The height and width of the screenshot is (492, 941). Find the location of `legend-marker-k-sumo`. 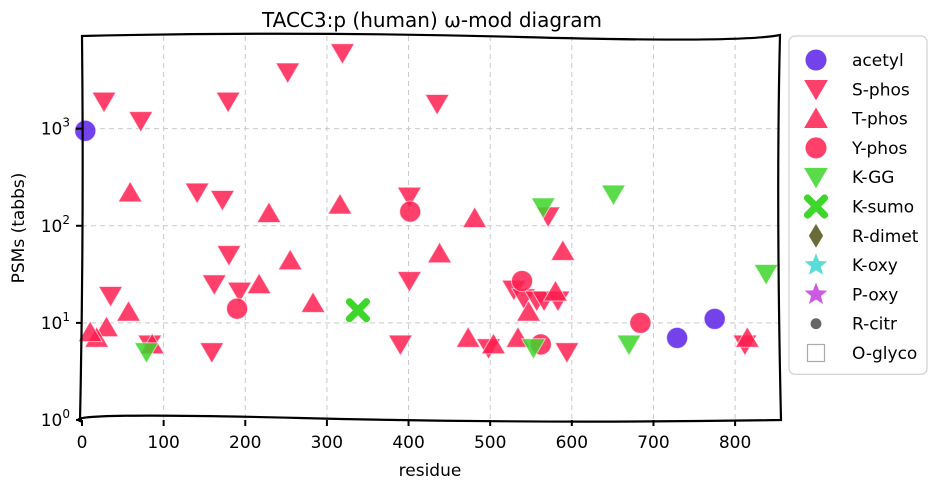

legend-marker-k-sumo is located at coordinates (816, 206).